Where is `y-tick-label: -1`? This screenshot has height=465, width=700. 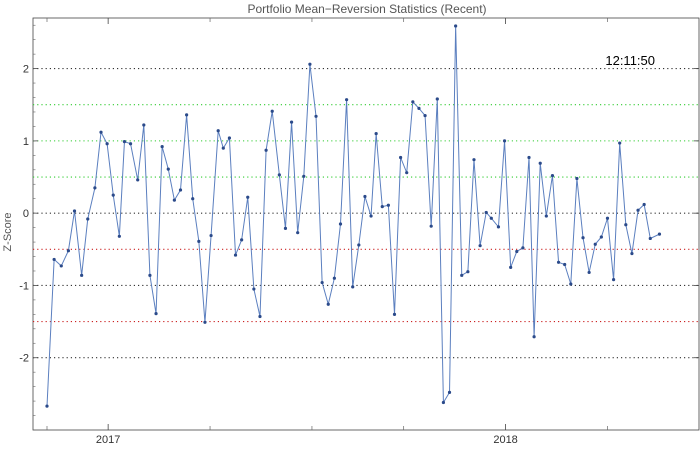
y-tick-label: -1 is located at coordinates (24, 286).